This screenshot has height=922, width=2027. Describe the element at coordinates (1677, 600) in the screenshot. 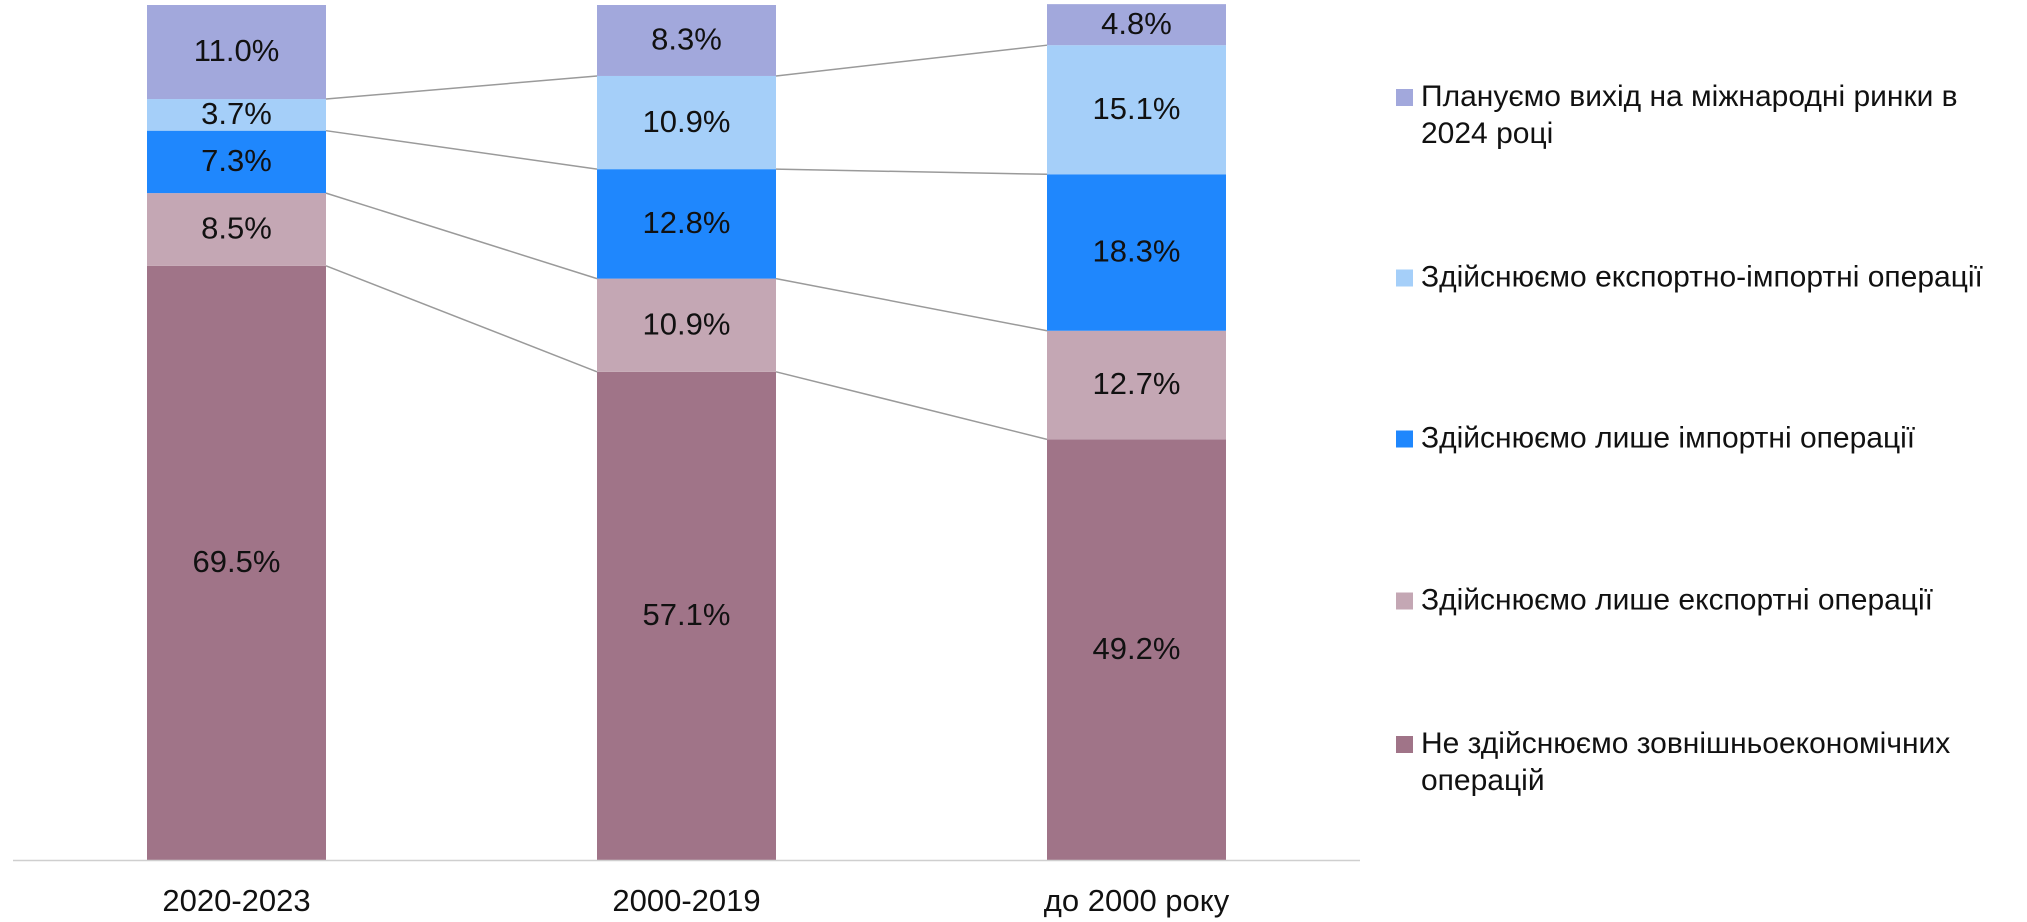

I see `legend-label: Здійснюємо лише експортні операції` at that location.